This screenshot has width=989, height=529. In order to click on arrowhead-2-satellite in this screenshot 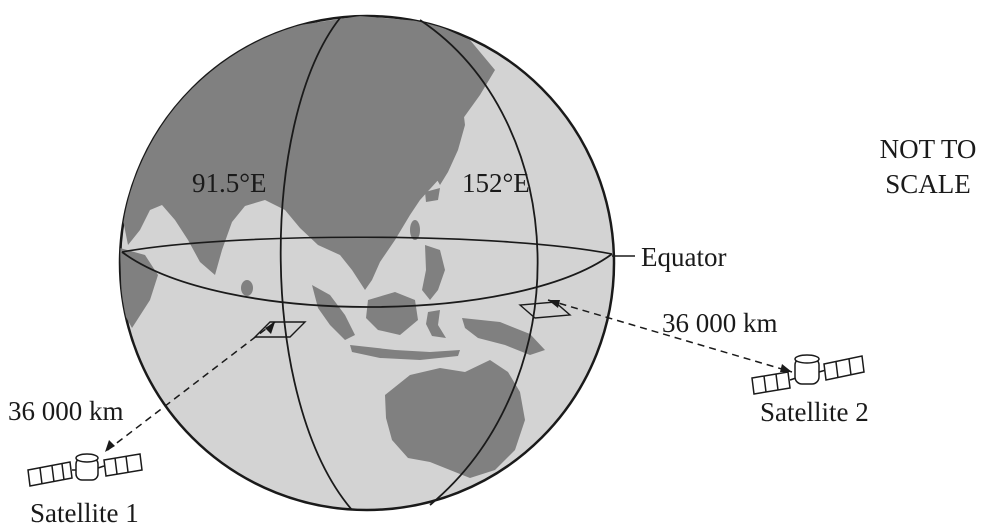, I will do `click(786, 368)`.